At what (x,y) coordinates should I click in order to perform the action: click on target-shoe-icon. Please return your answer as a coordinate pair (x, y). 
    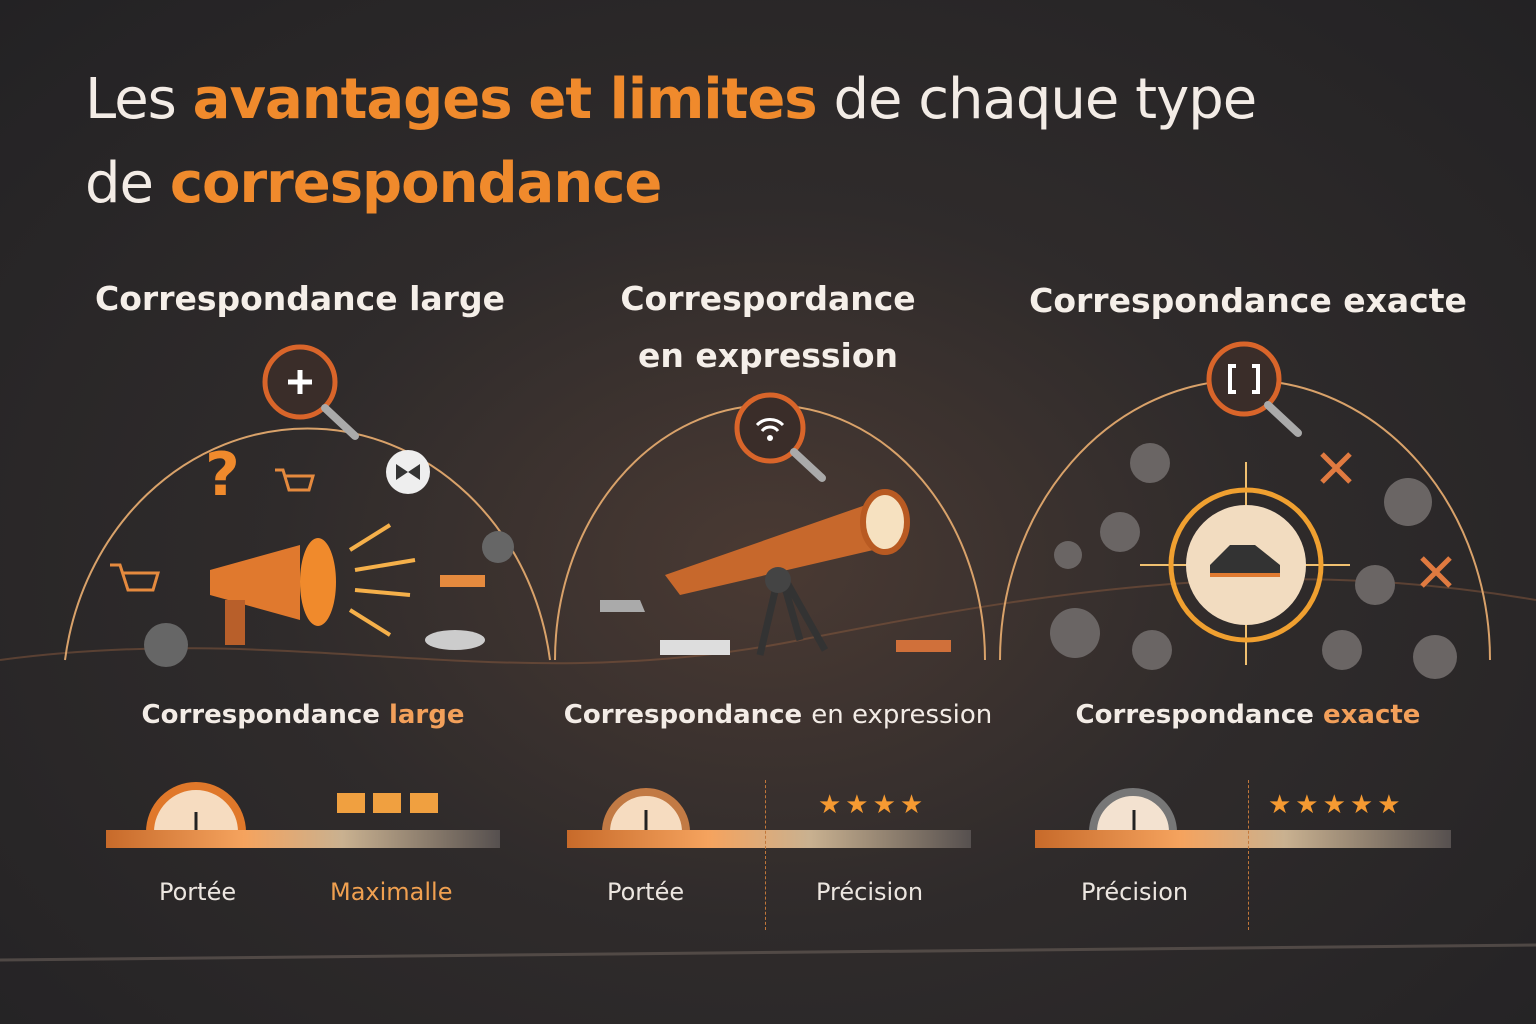
    Looking at the image, I should click on (1245, 563).